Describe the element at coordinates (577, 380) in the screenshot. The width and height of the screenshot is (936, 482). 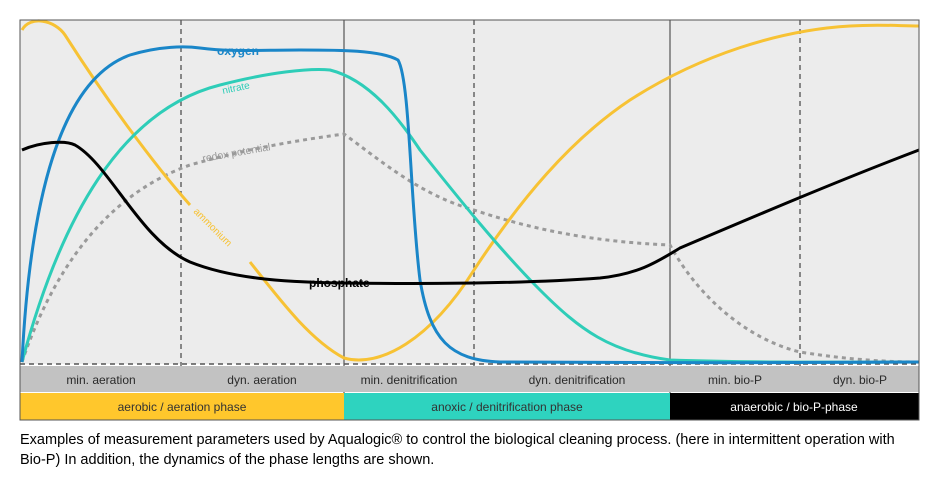
I see `segment-label: dyn. denitrification` at that location.